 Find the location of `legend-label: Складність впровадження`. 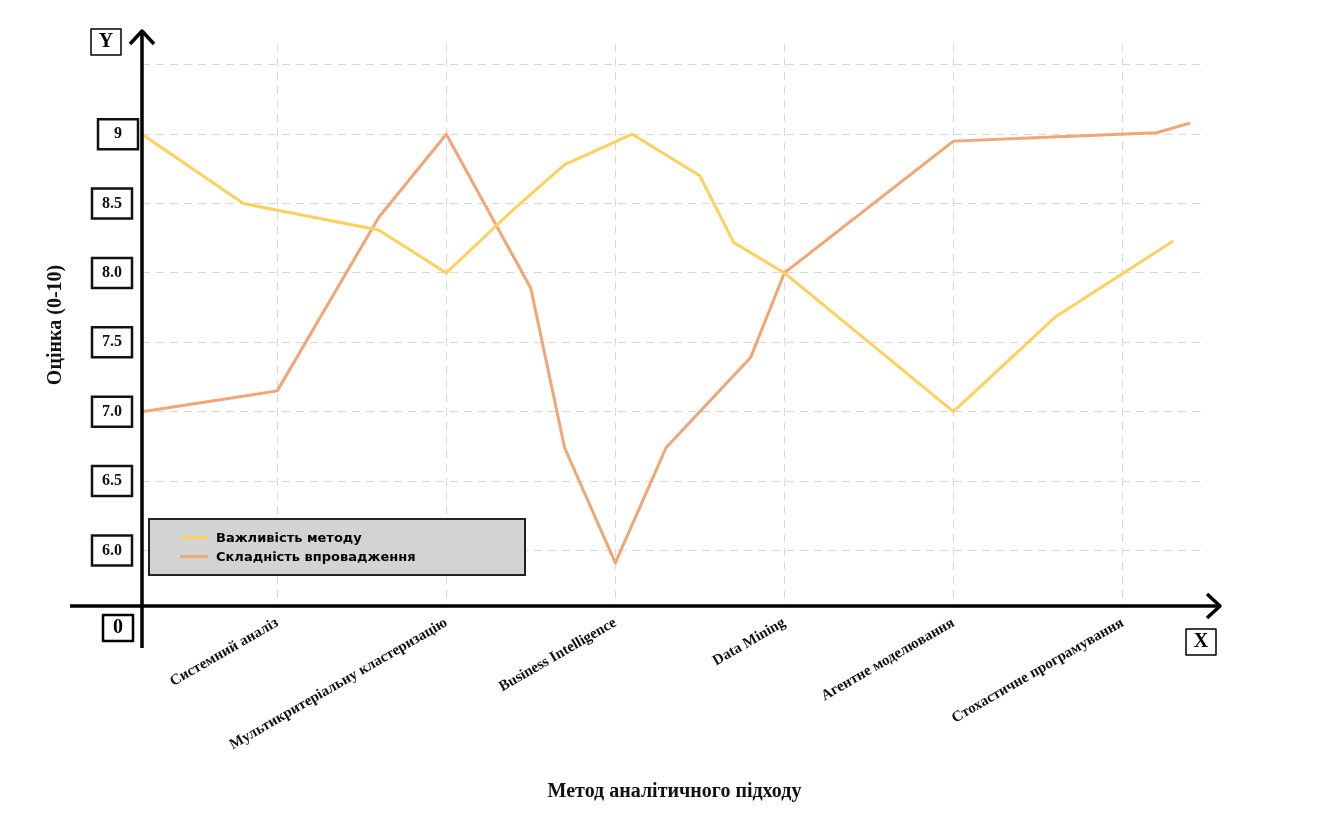

legend-label: Складність впровадження is located at coordinates (316, 556).